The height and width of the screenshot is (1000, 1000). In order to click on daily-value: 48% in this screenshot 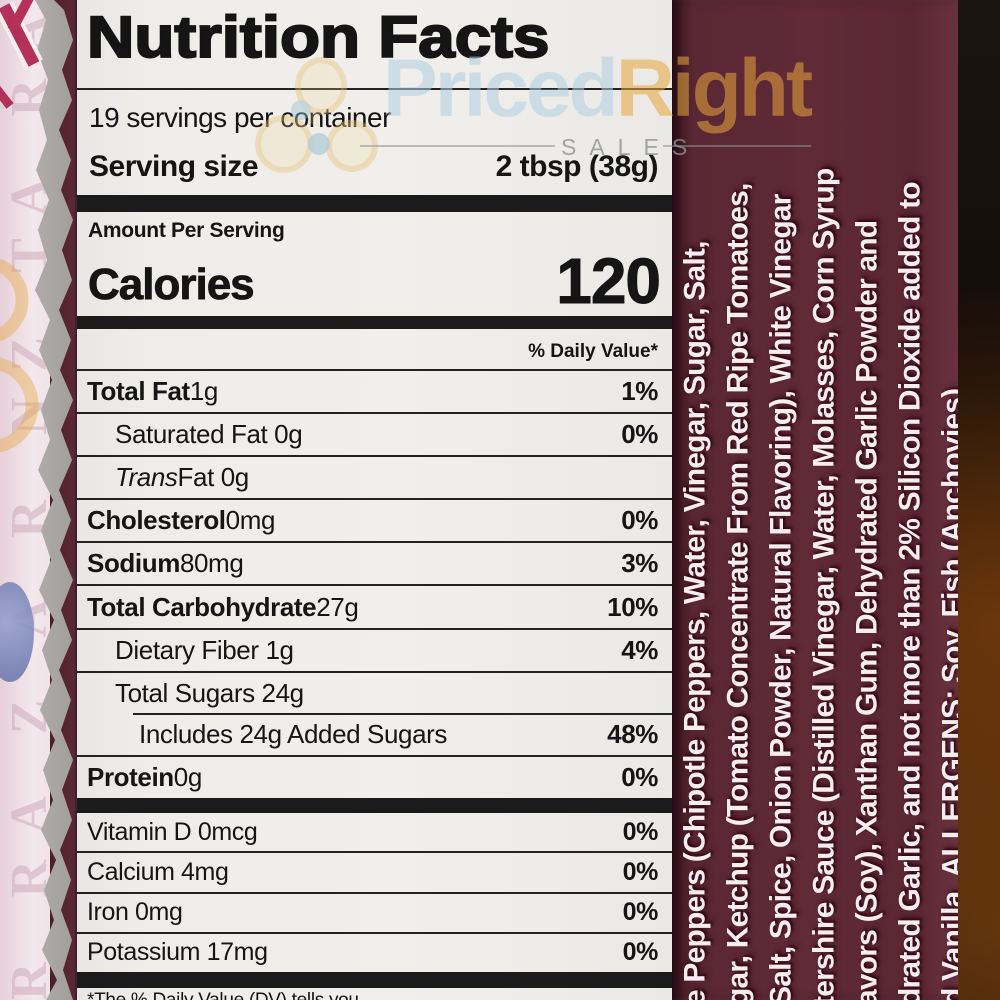, I will do `click(632, 733)`.